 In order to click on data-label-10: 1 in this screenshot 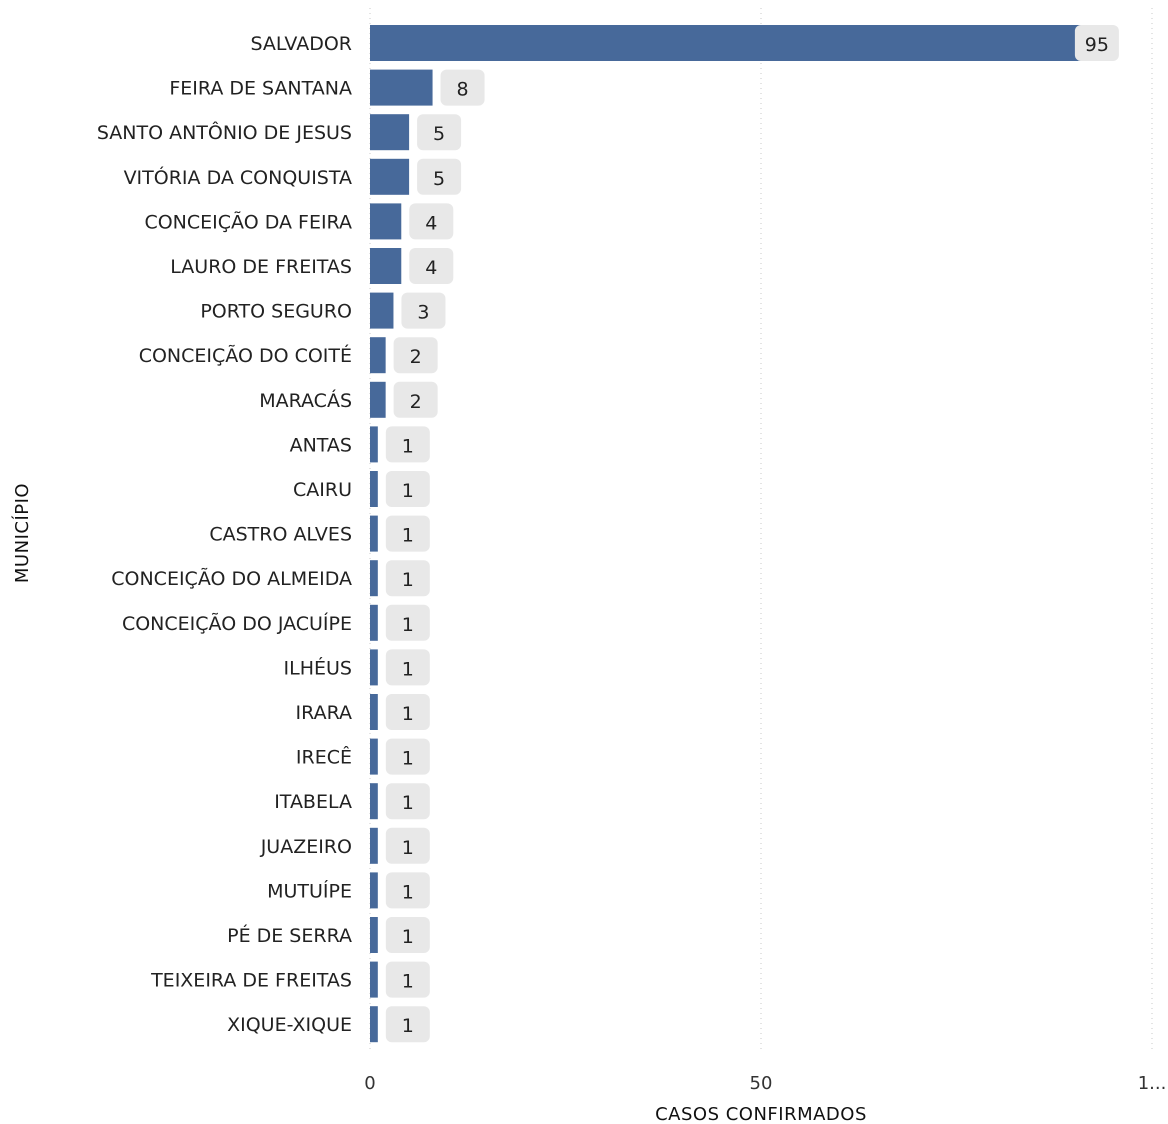, I will do `click(408, 491)`.